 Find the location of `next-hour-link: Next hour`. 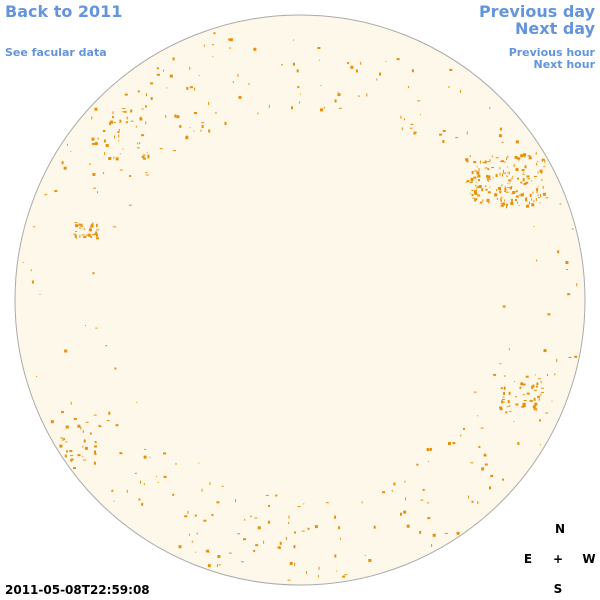

next-hour-link: Next hour is located at coordinates (564, 64).